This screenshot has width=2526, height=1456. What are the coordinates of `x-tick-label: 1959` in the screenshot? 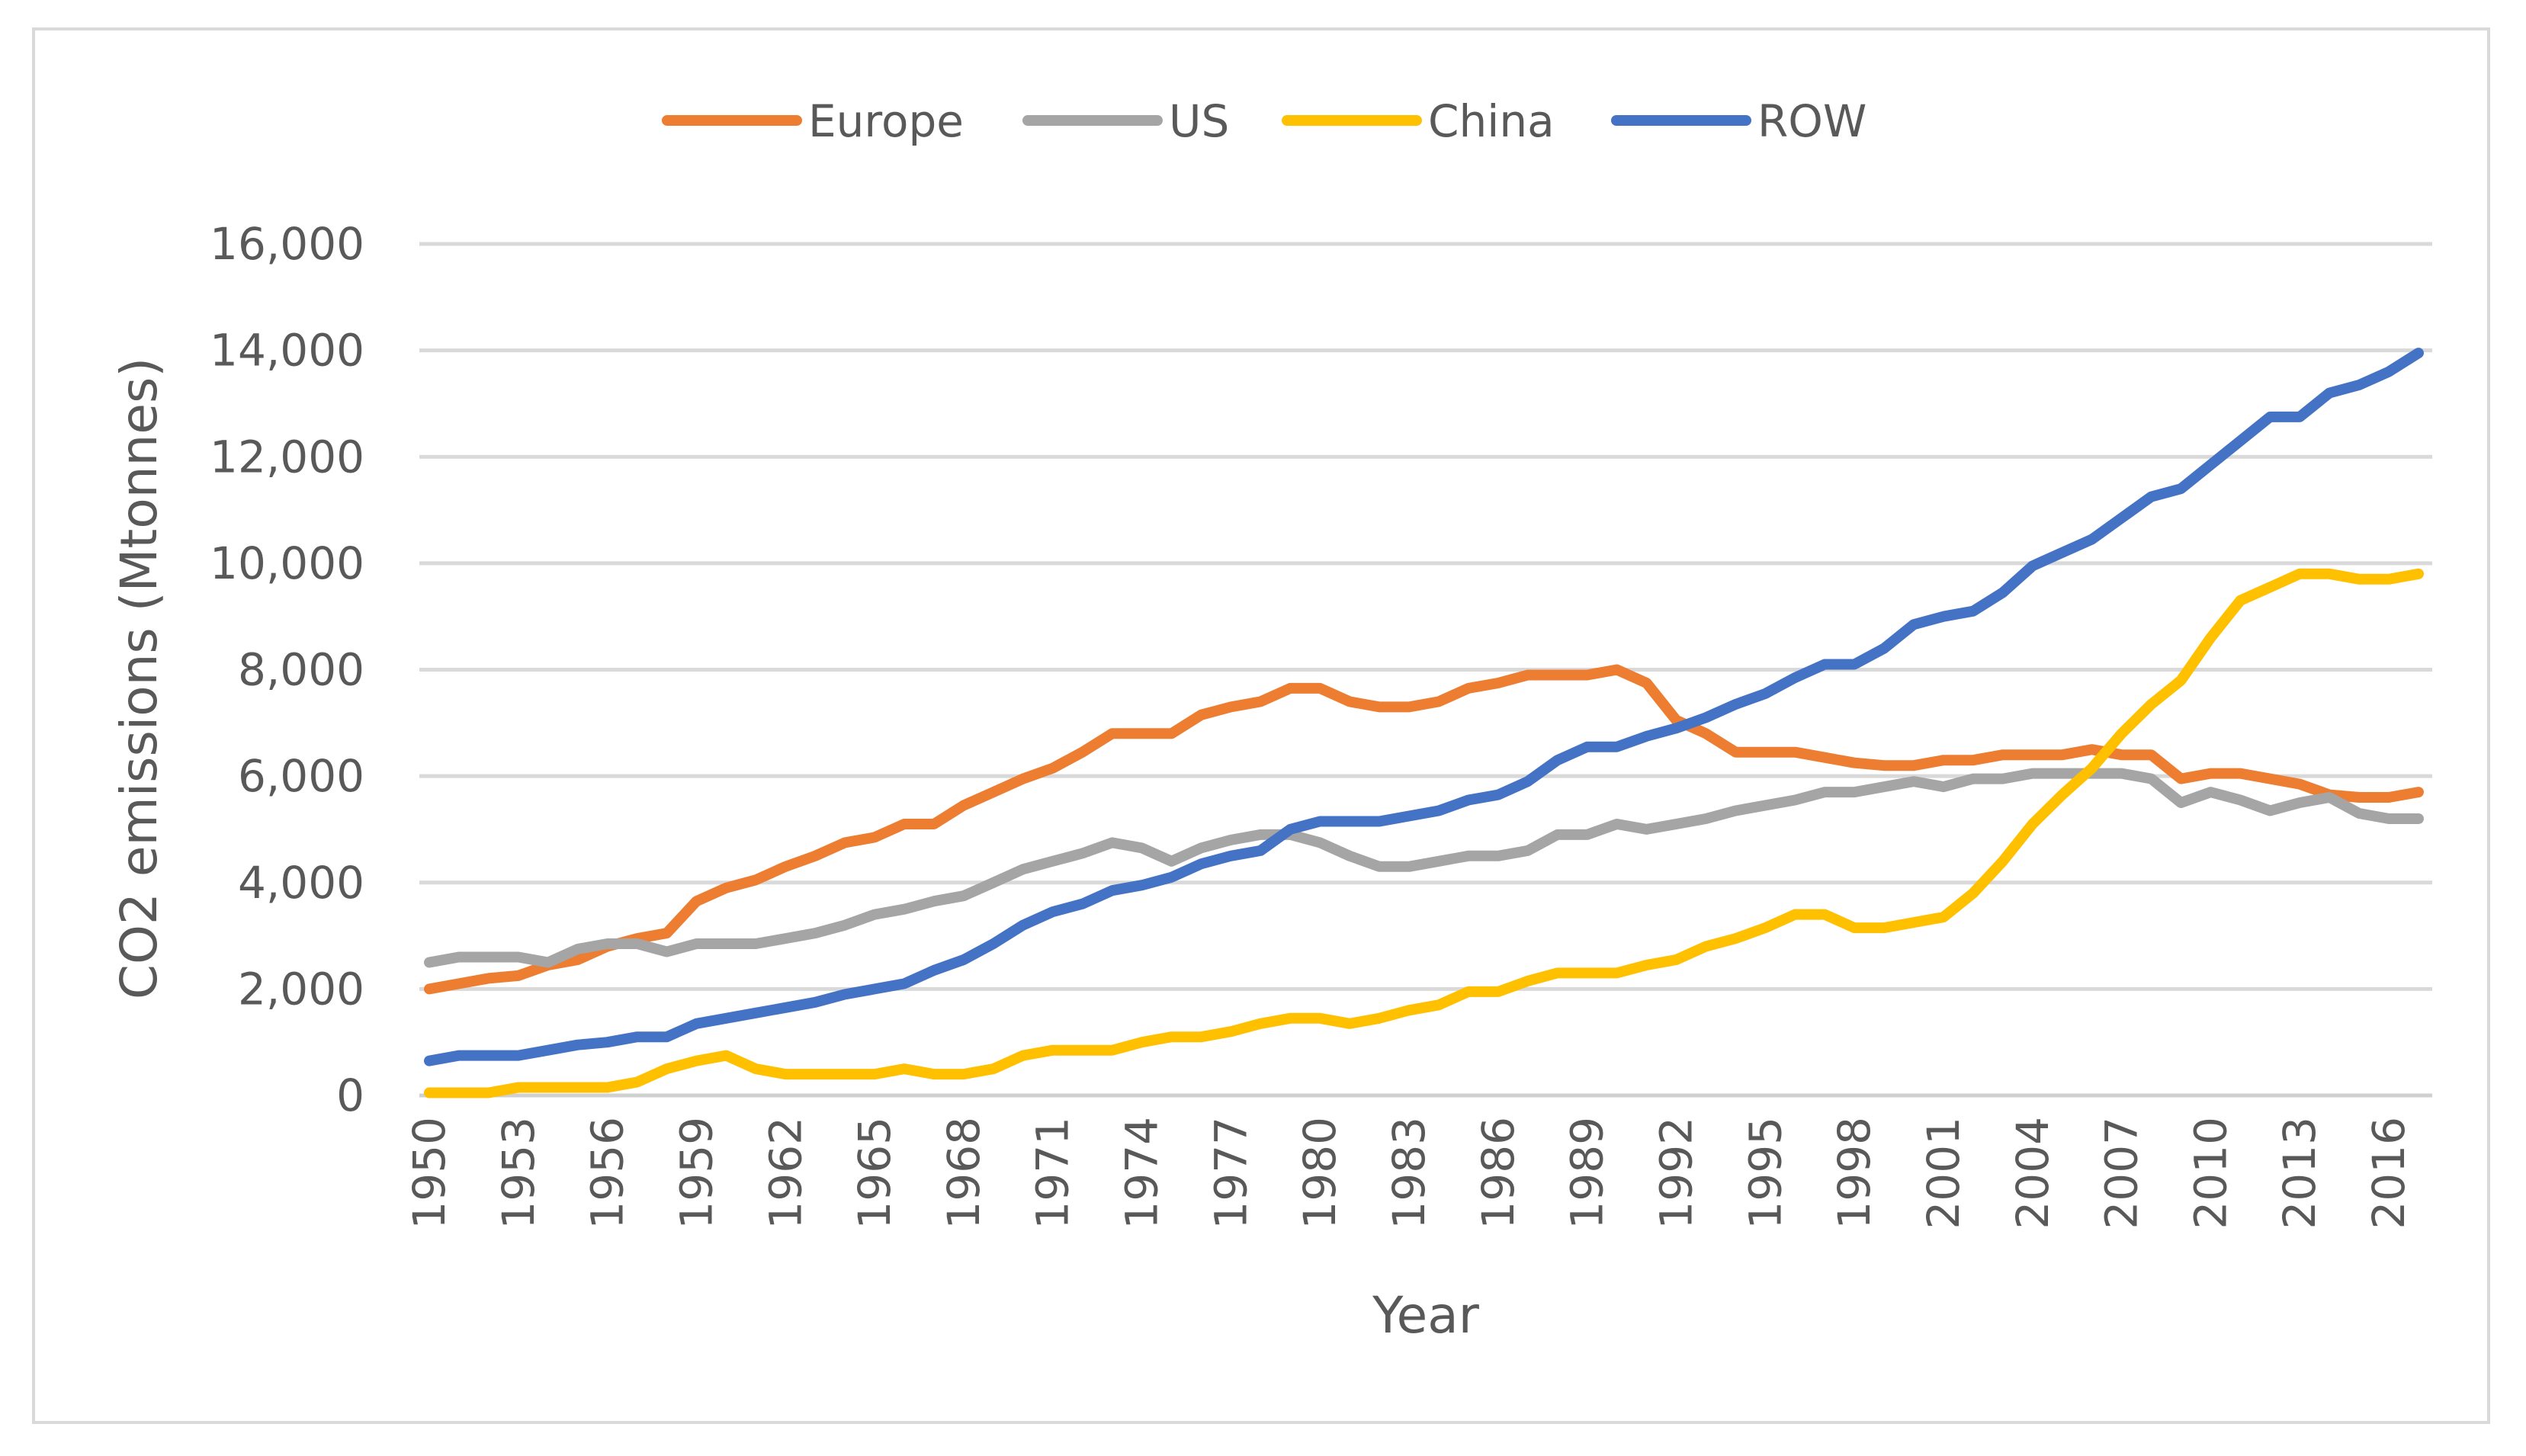 It's located at (697, 1173).